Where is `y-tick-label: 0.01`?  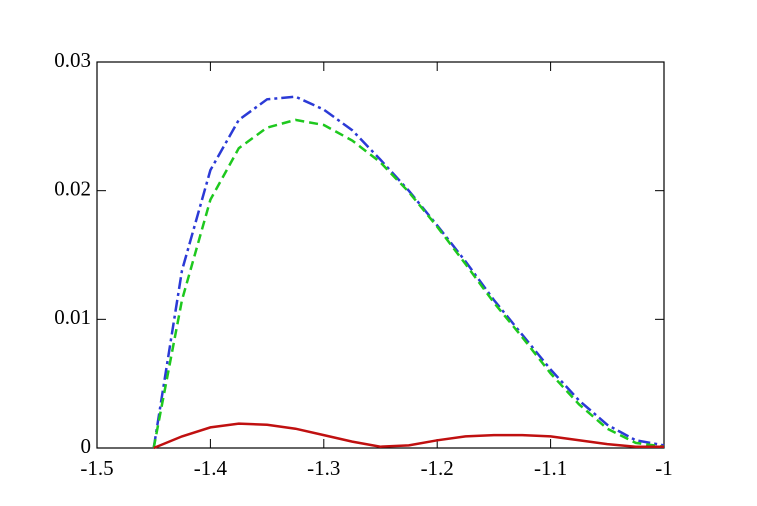
y-tick-label: 0.01 is located at coordinates (72, 317).